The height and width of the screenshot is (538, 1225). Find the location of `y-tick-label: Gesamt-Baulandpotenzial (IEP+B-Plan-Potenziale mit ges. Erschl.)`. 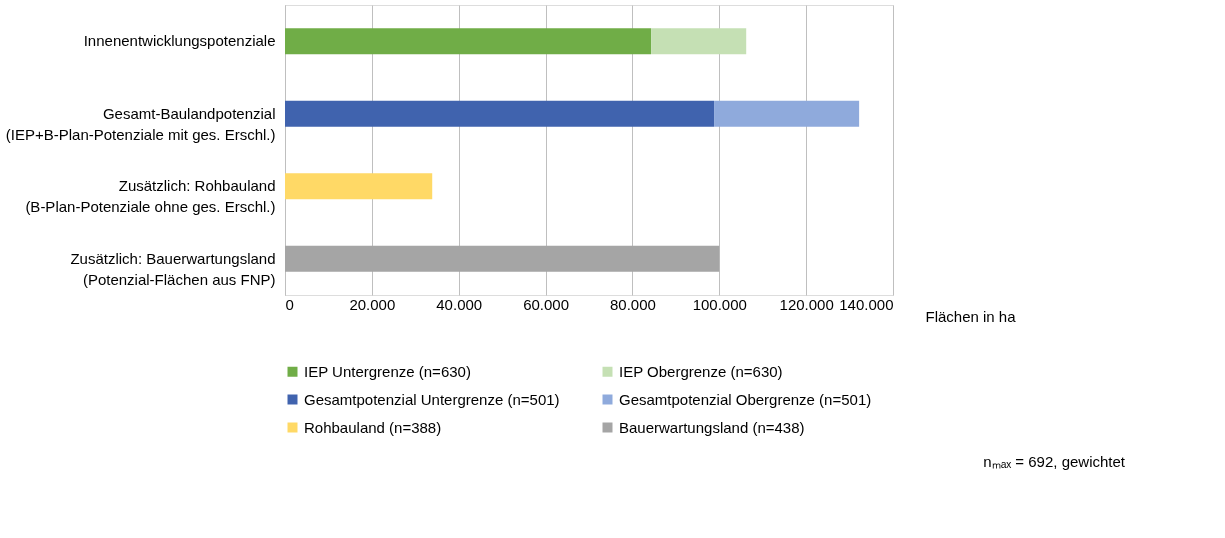

y-tick-label: Gesamt-Baulandpotenzial (IEP+B-Plan-Potenziale mit ges. Erschl.) is located at coordinates (140, 123).